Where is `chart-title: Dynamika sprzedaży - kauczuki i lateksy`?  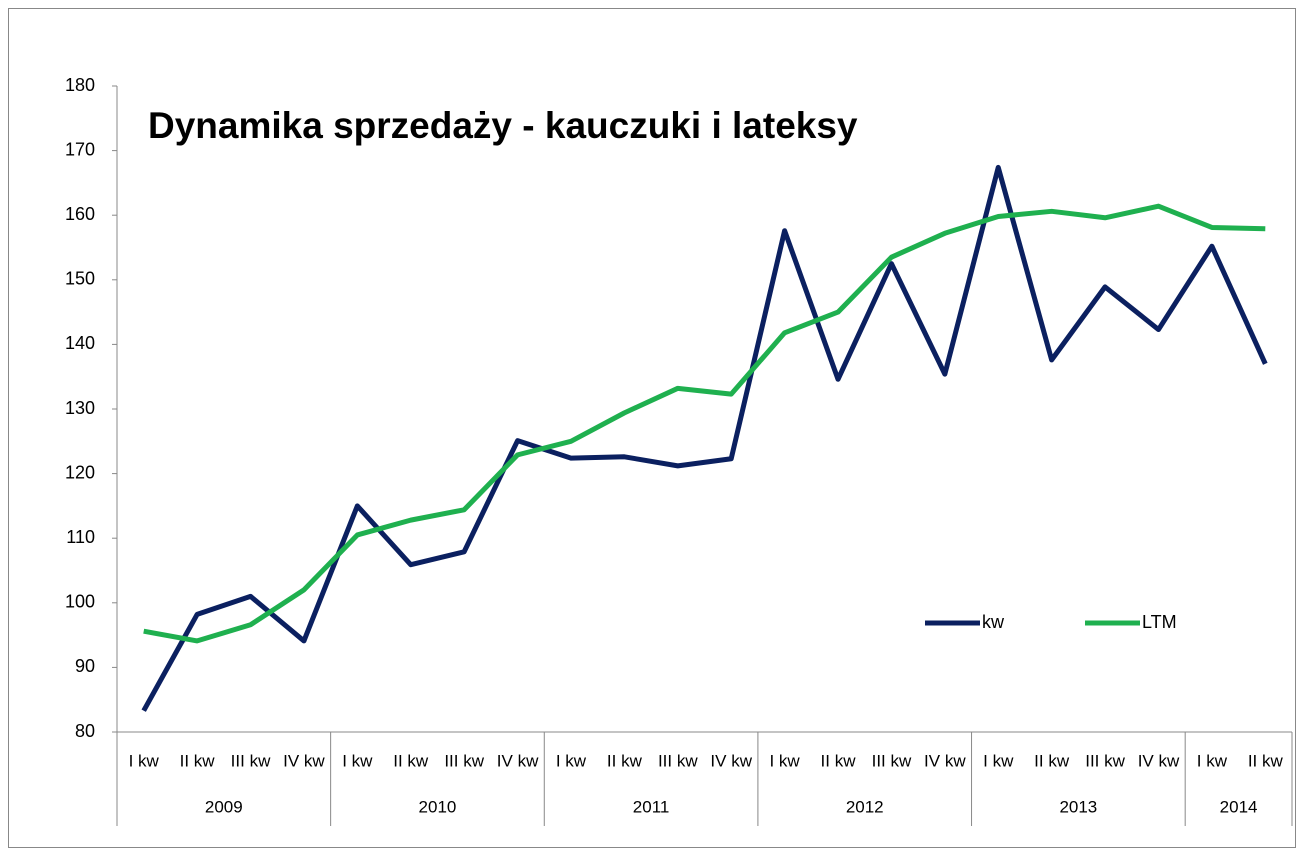
chart-title: Dynamika sprzedaży - kauczuki i lateksy is located at coordinates (503, 125).